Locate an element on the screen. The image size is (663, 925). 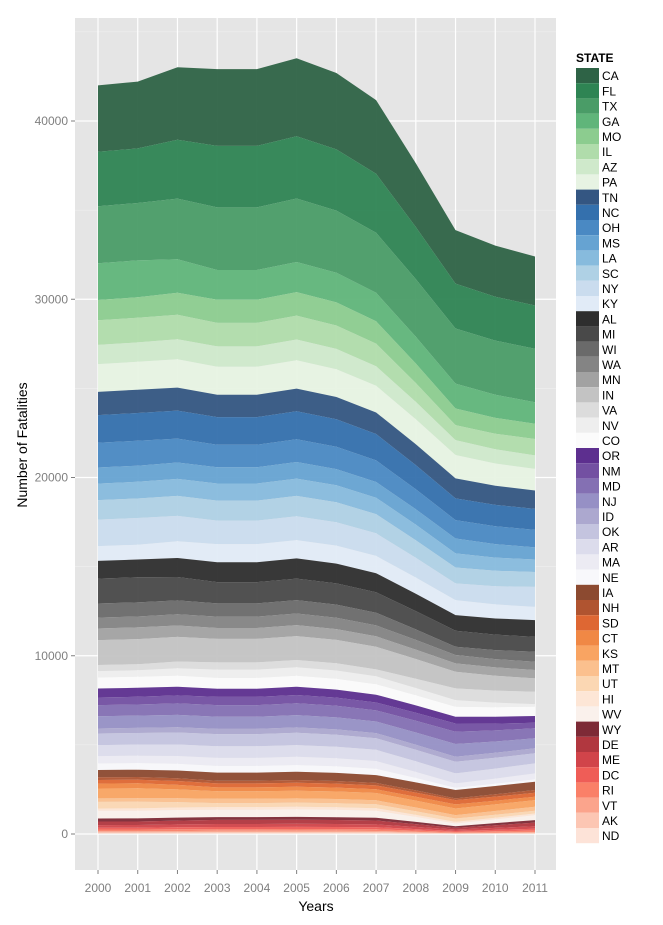
legend-label-sd: SD is located at coordinates (610, 623).